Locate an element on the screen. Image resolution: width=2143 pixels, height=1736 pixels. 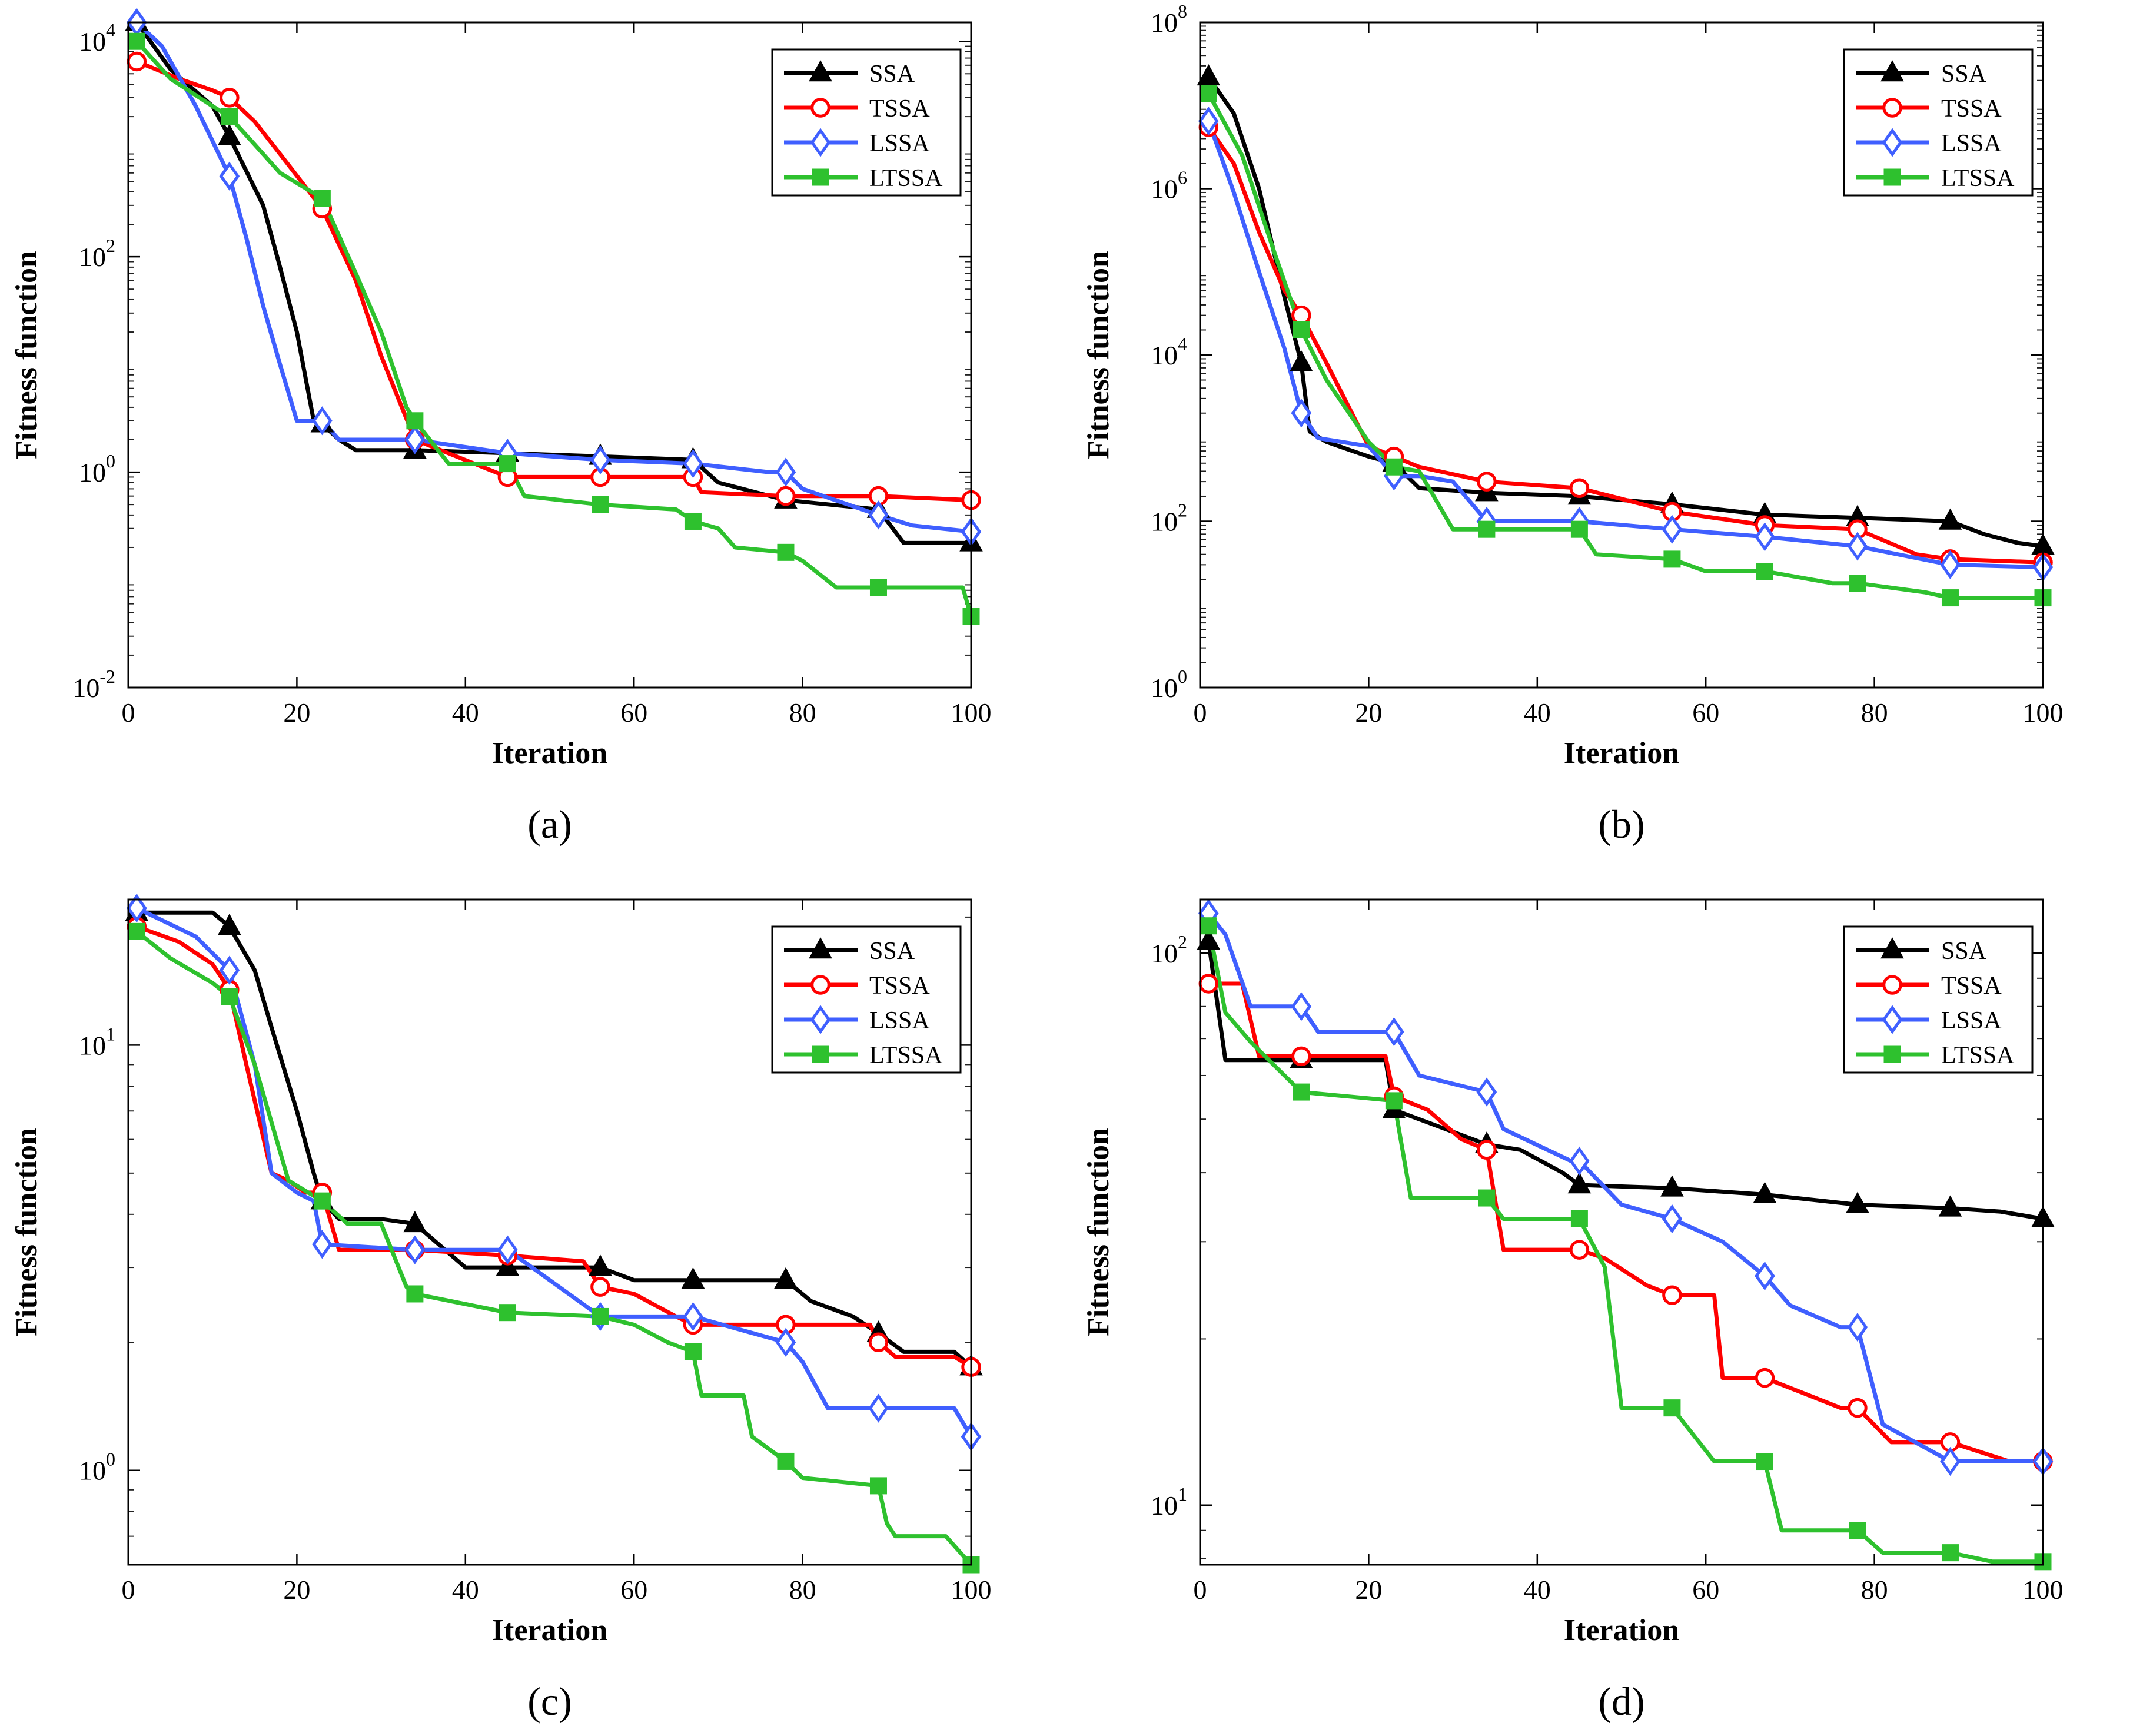
y-tick-label: 10⁰ is located at coordinates (97, 1467).